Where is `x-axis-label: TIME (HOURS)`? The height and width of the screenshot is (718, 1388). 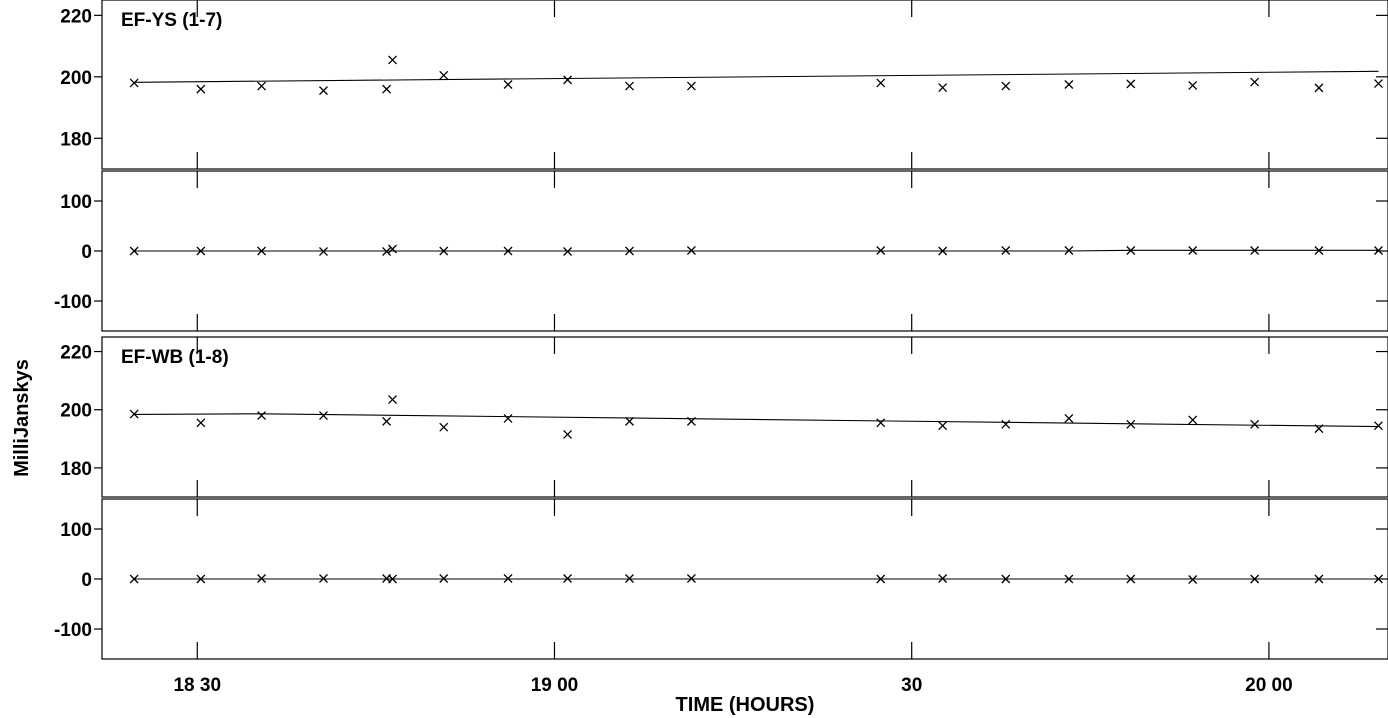 x-axis-label: TIME (HOURS) is located at coordinates (745, 705).